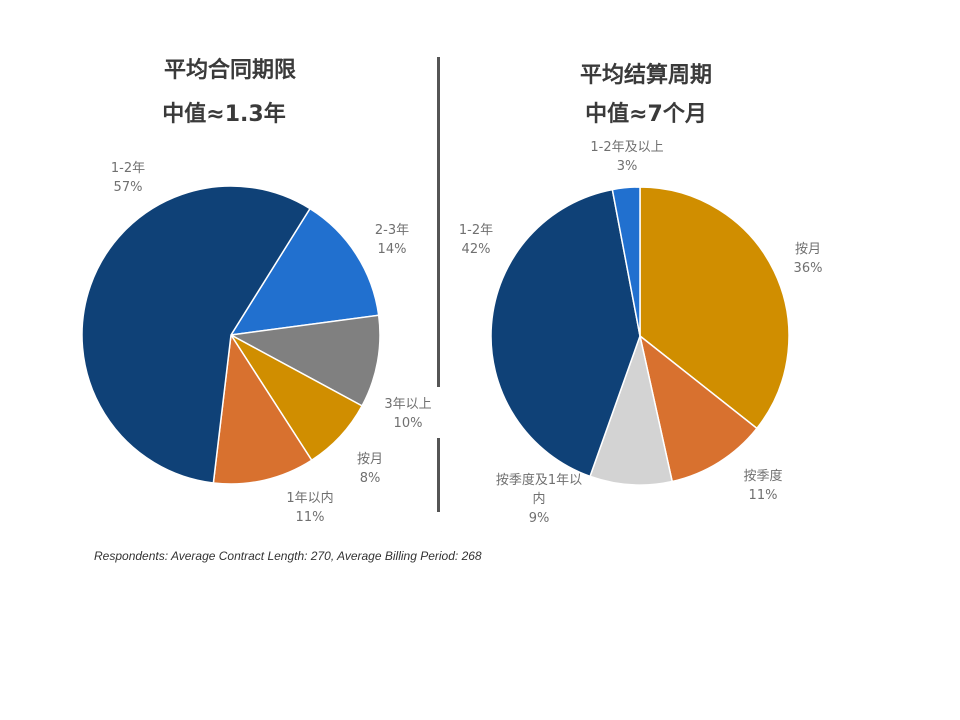  I want to click on chart1-label-2-3-pct: 14%, so click(392, 249).